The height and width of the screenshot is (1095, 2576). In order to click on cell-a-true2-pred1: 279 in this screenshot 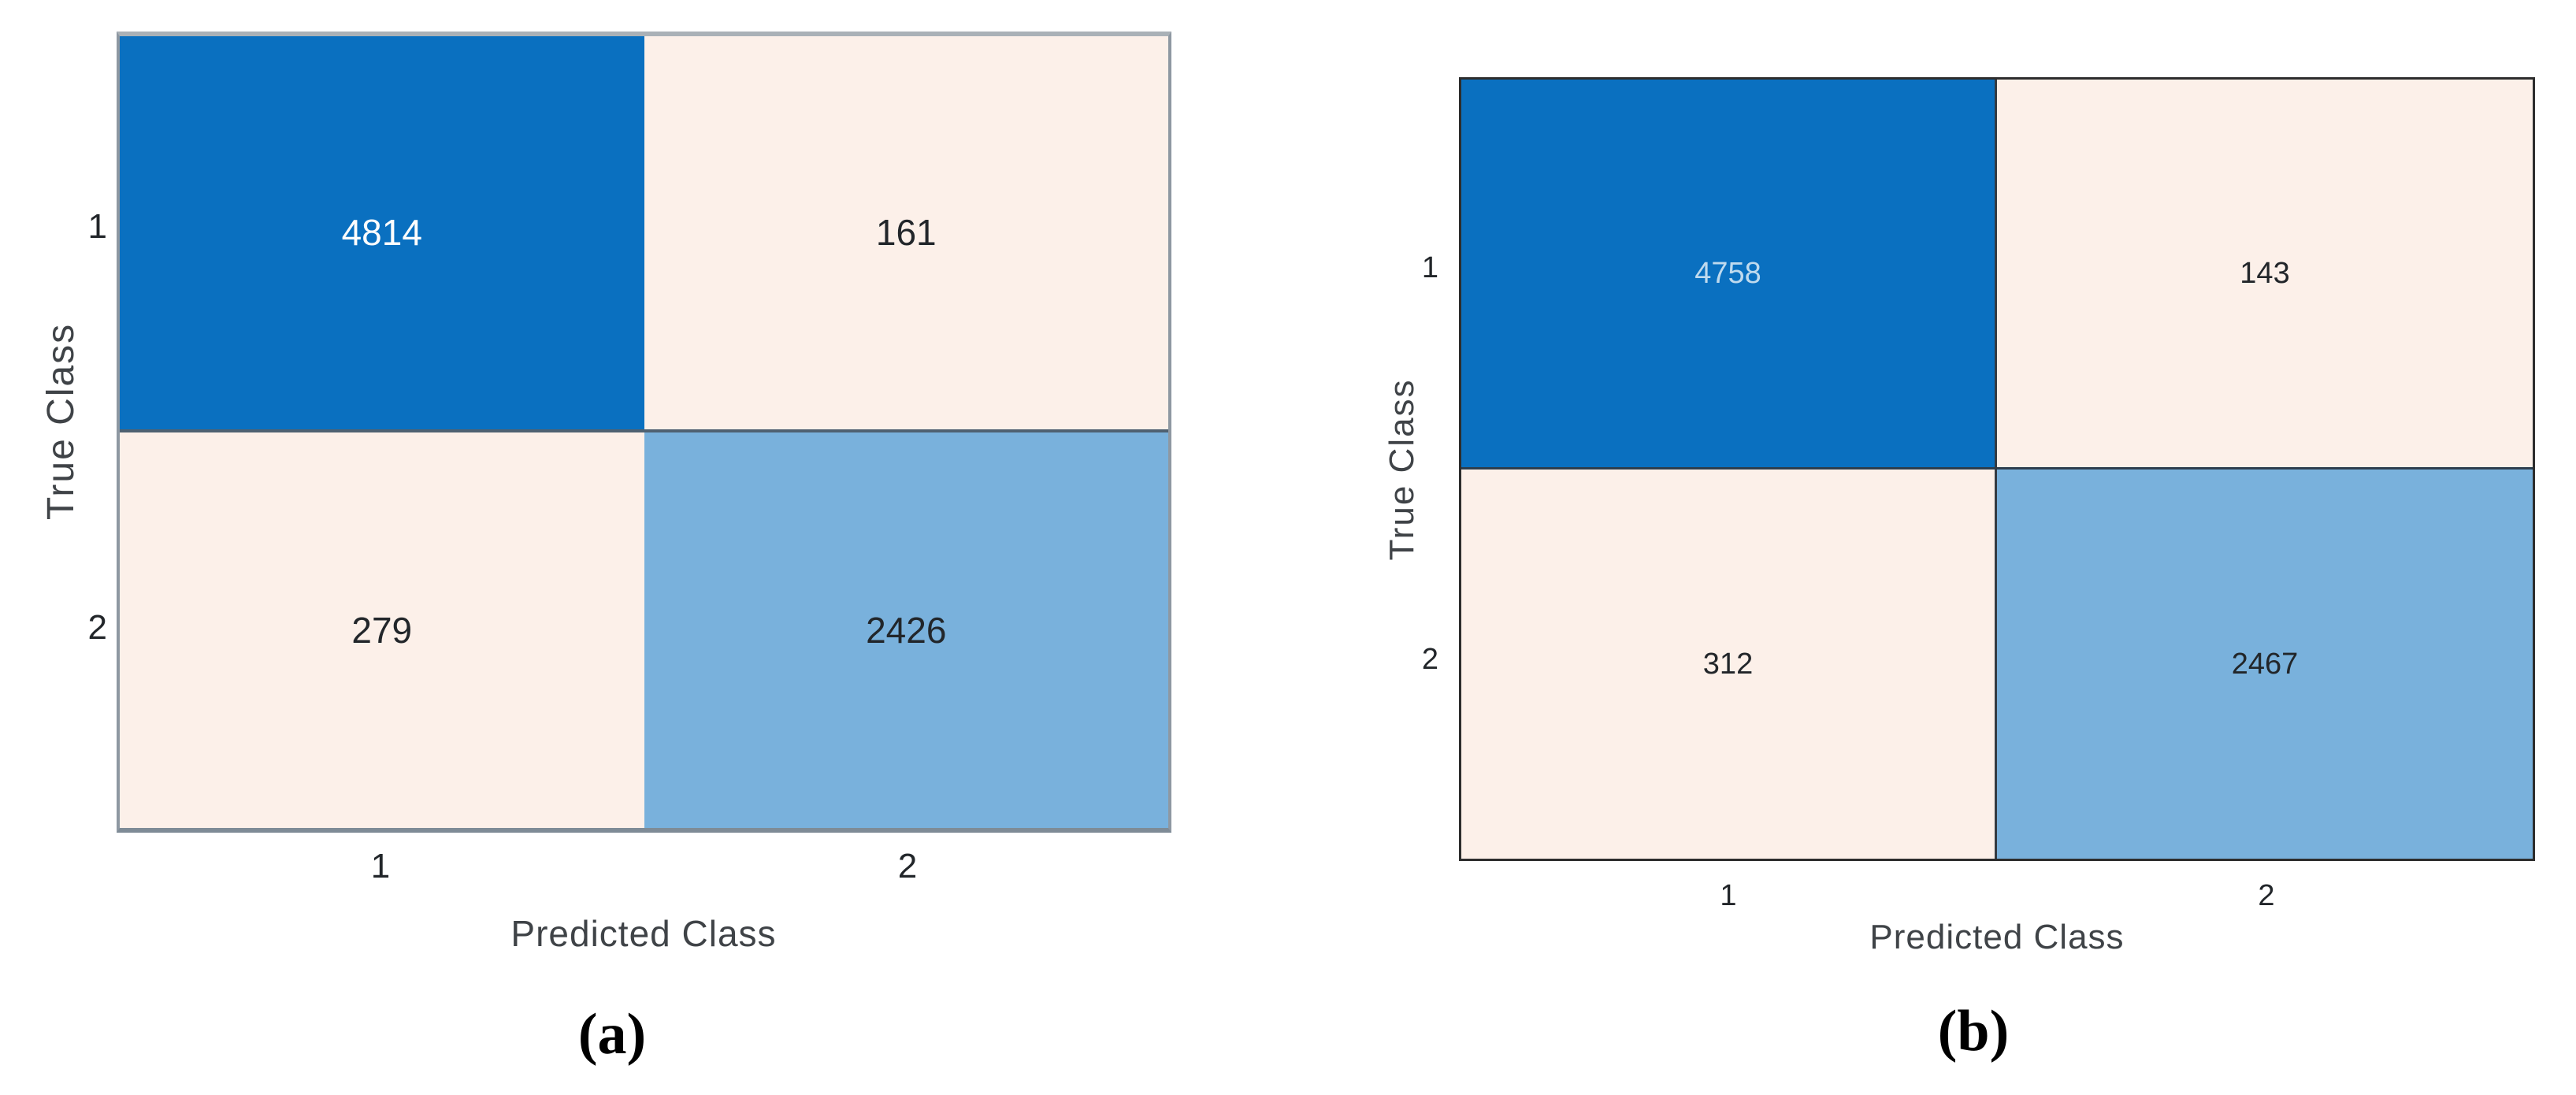, I will do `click(382, 630)`.